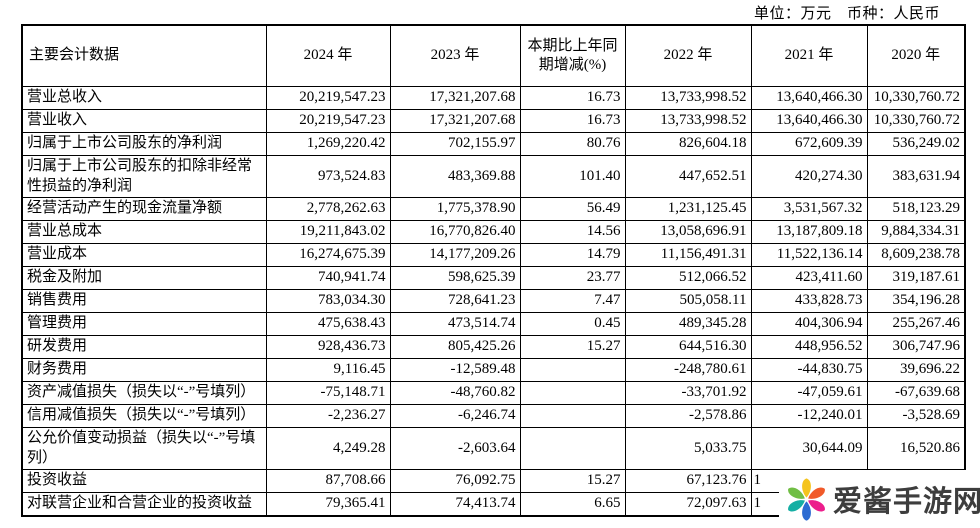 The image size is (980, 528). What do you see at coordinates (688, 448) in the screenshot?
I see `value-cell: 5,033.75` at bounding box center [688, 448].